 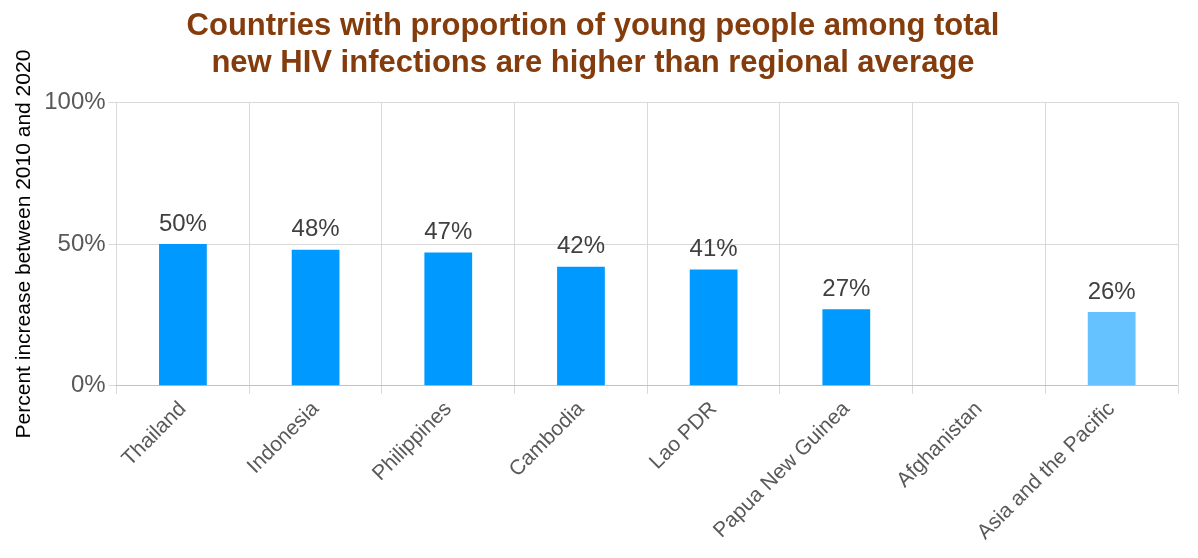 What do you see at coordinates (448, 231) in the screenshot?
I see `data-label: 47%` at bounding box center [448, 231].